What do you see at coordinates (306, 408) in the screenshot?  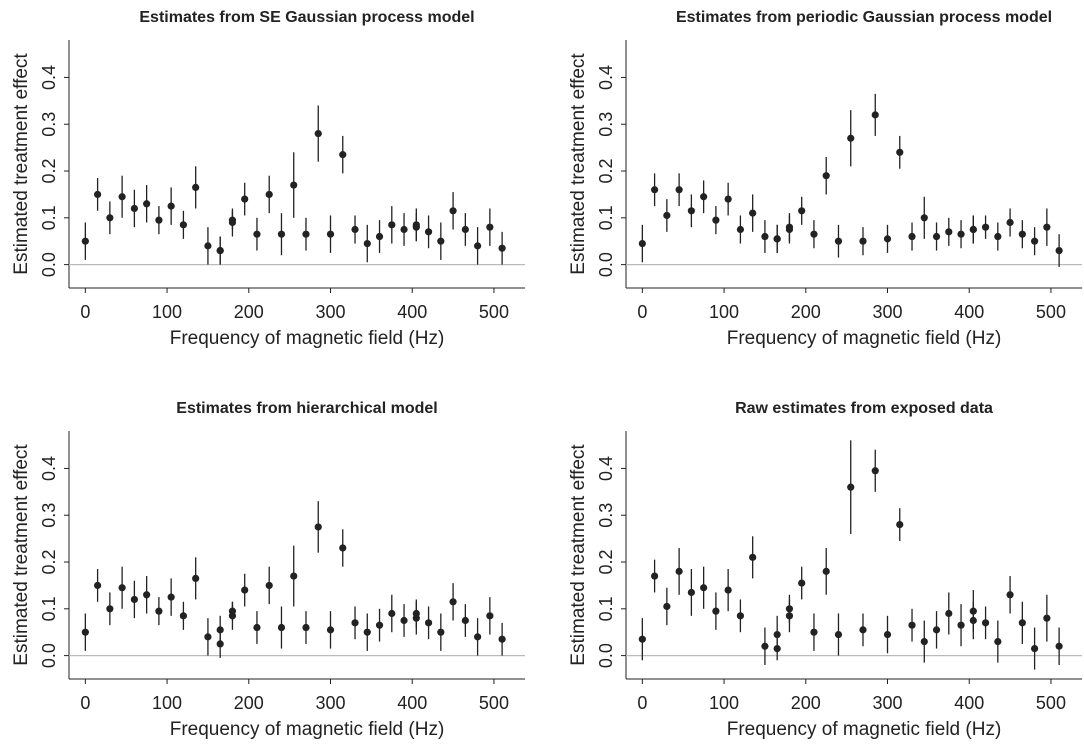 I see `chart-title: Estimates from hierarchical model` at bounding box center [306, 408].